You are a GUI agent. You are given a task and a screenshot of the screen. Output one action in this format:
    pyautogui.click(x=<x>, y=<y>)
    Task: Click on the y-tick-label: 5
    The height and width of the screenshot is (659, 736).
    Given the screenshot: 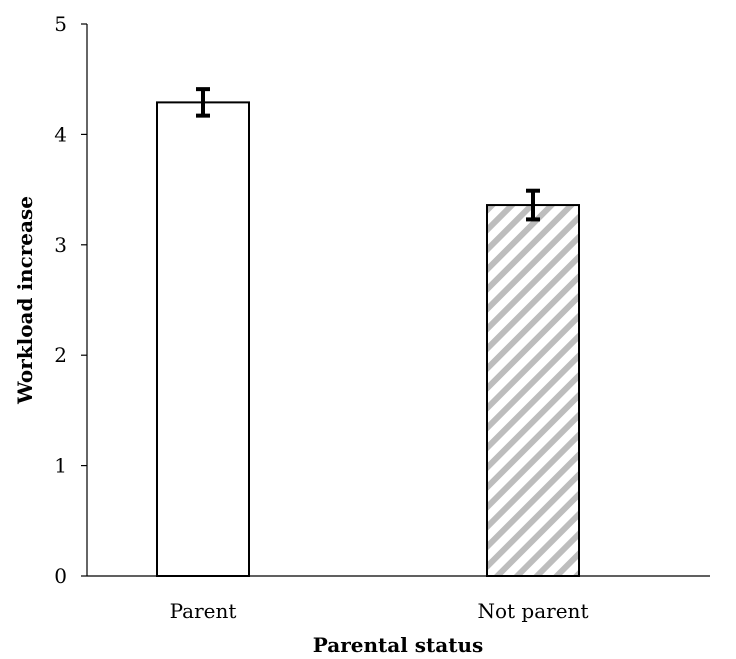 What is the action you would take?
    pyautogui.click(x=60, y=24)
    